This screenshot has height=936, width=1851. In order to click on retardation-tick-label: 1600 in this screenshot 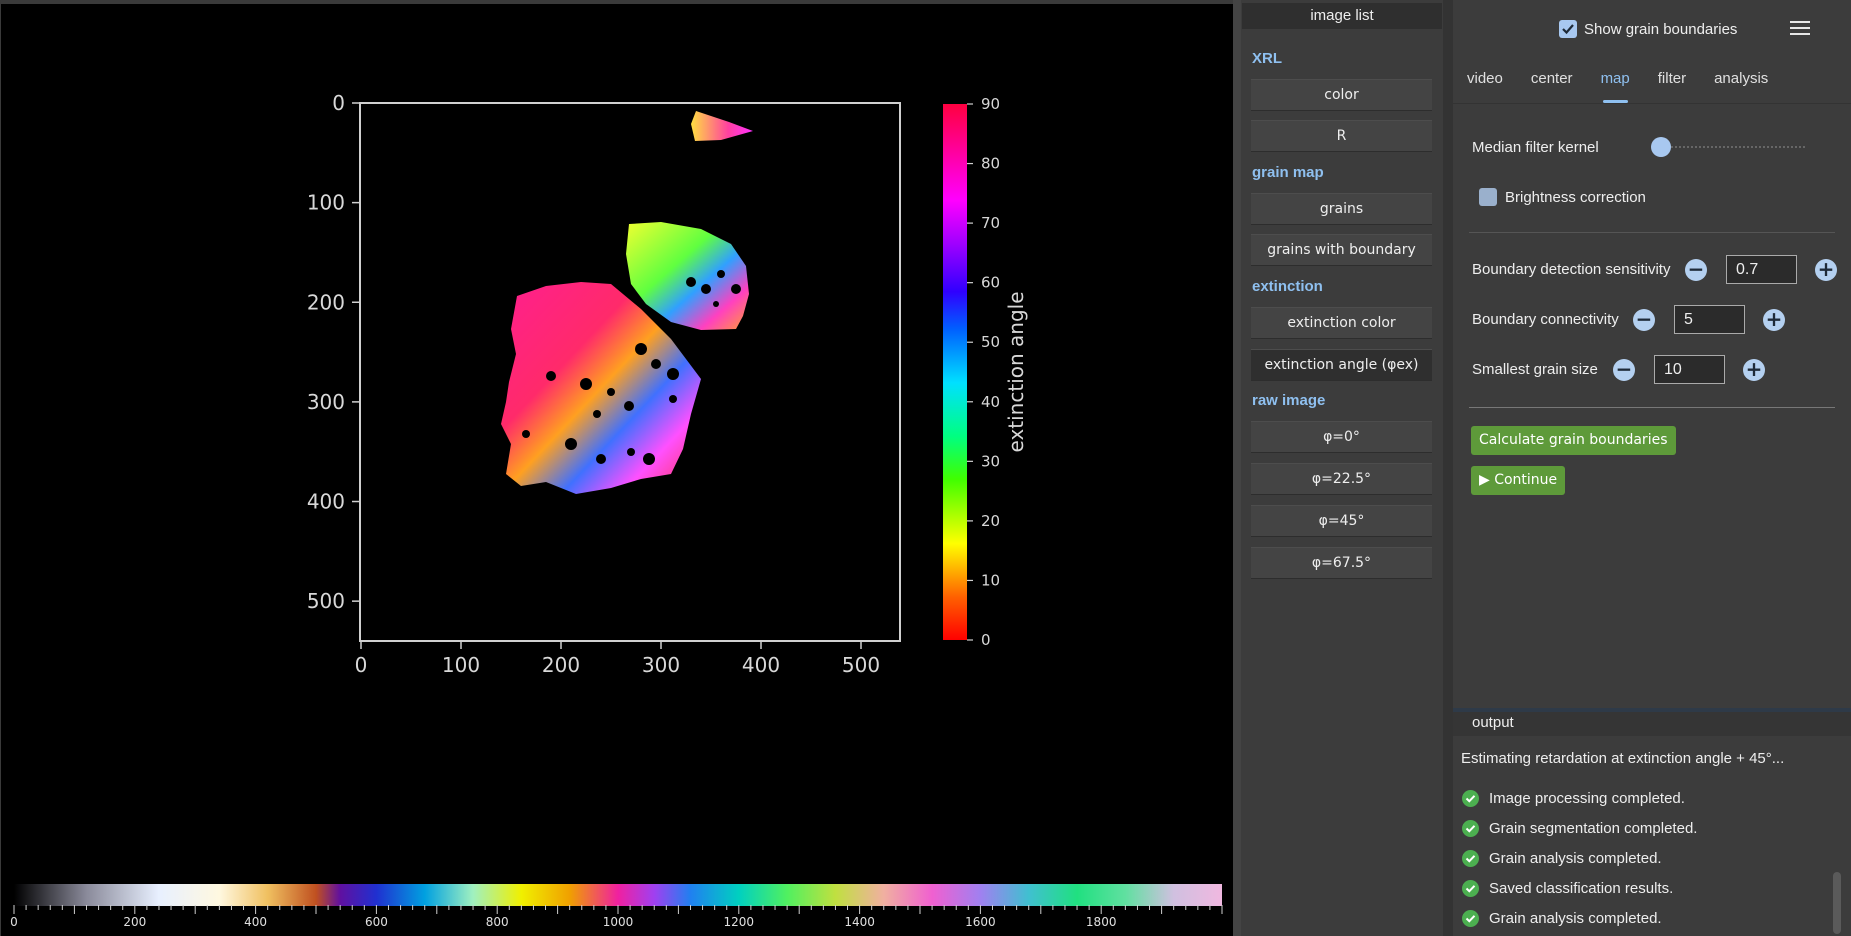, I will do `click(980, 922)`.